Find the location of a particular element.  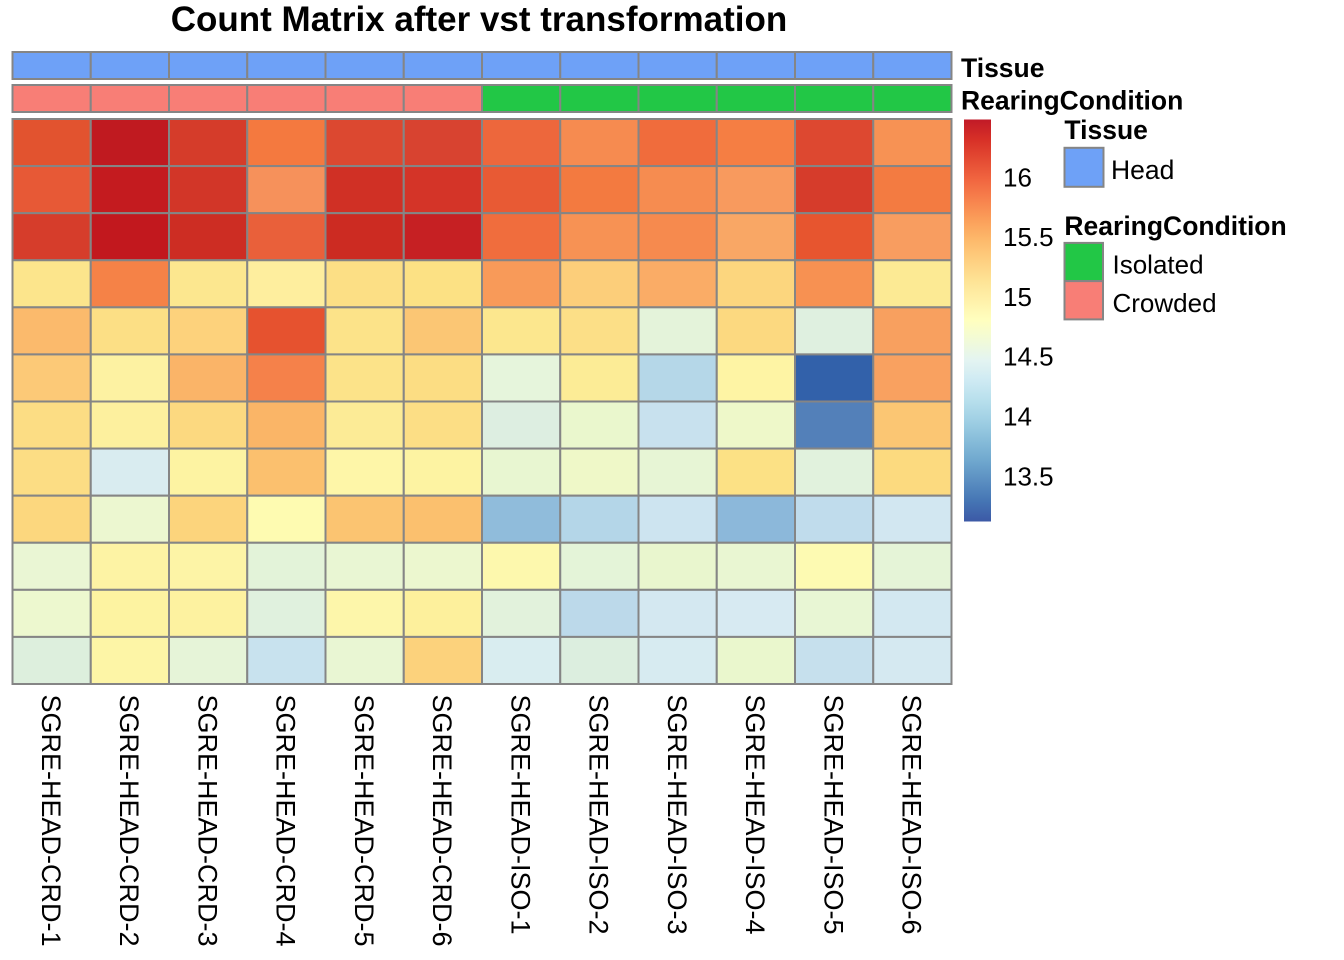

svg-text: SGRE-HEAD-CRD-4 is located at coordinates (286, 821).